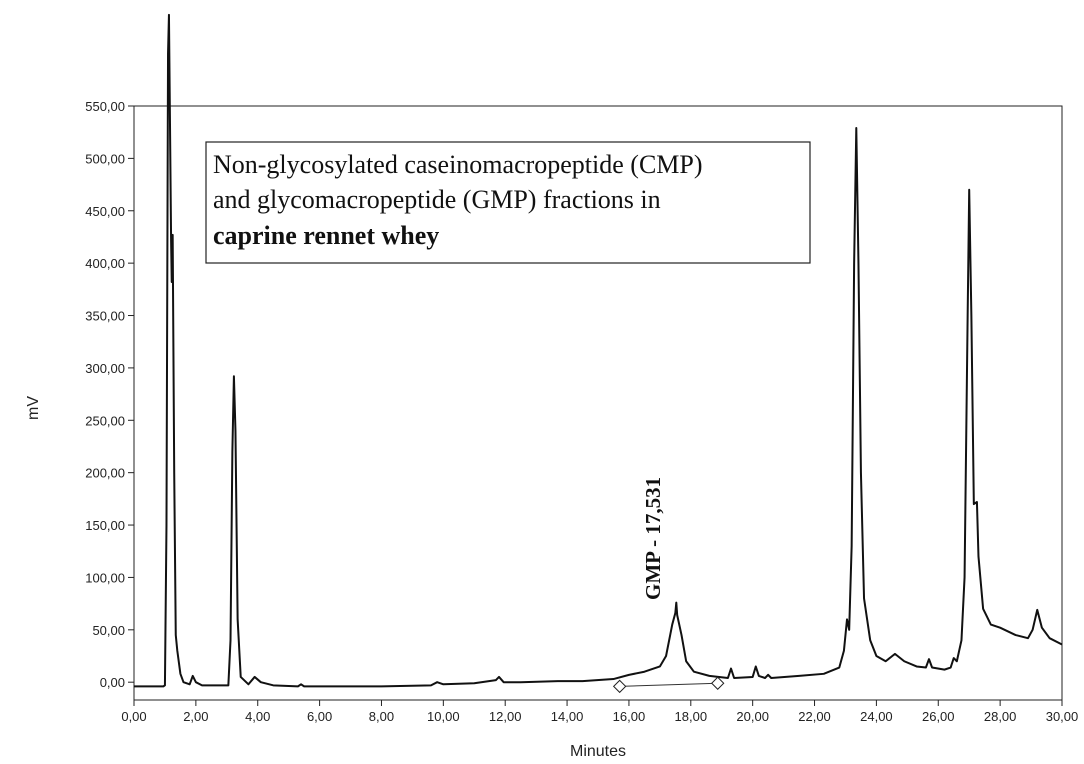 This screenshot has width=1084, height=764. Describe the element at coordinates (381, 716) in the screenshot. I see `x-tick-label: 8,00` at that location.